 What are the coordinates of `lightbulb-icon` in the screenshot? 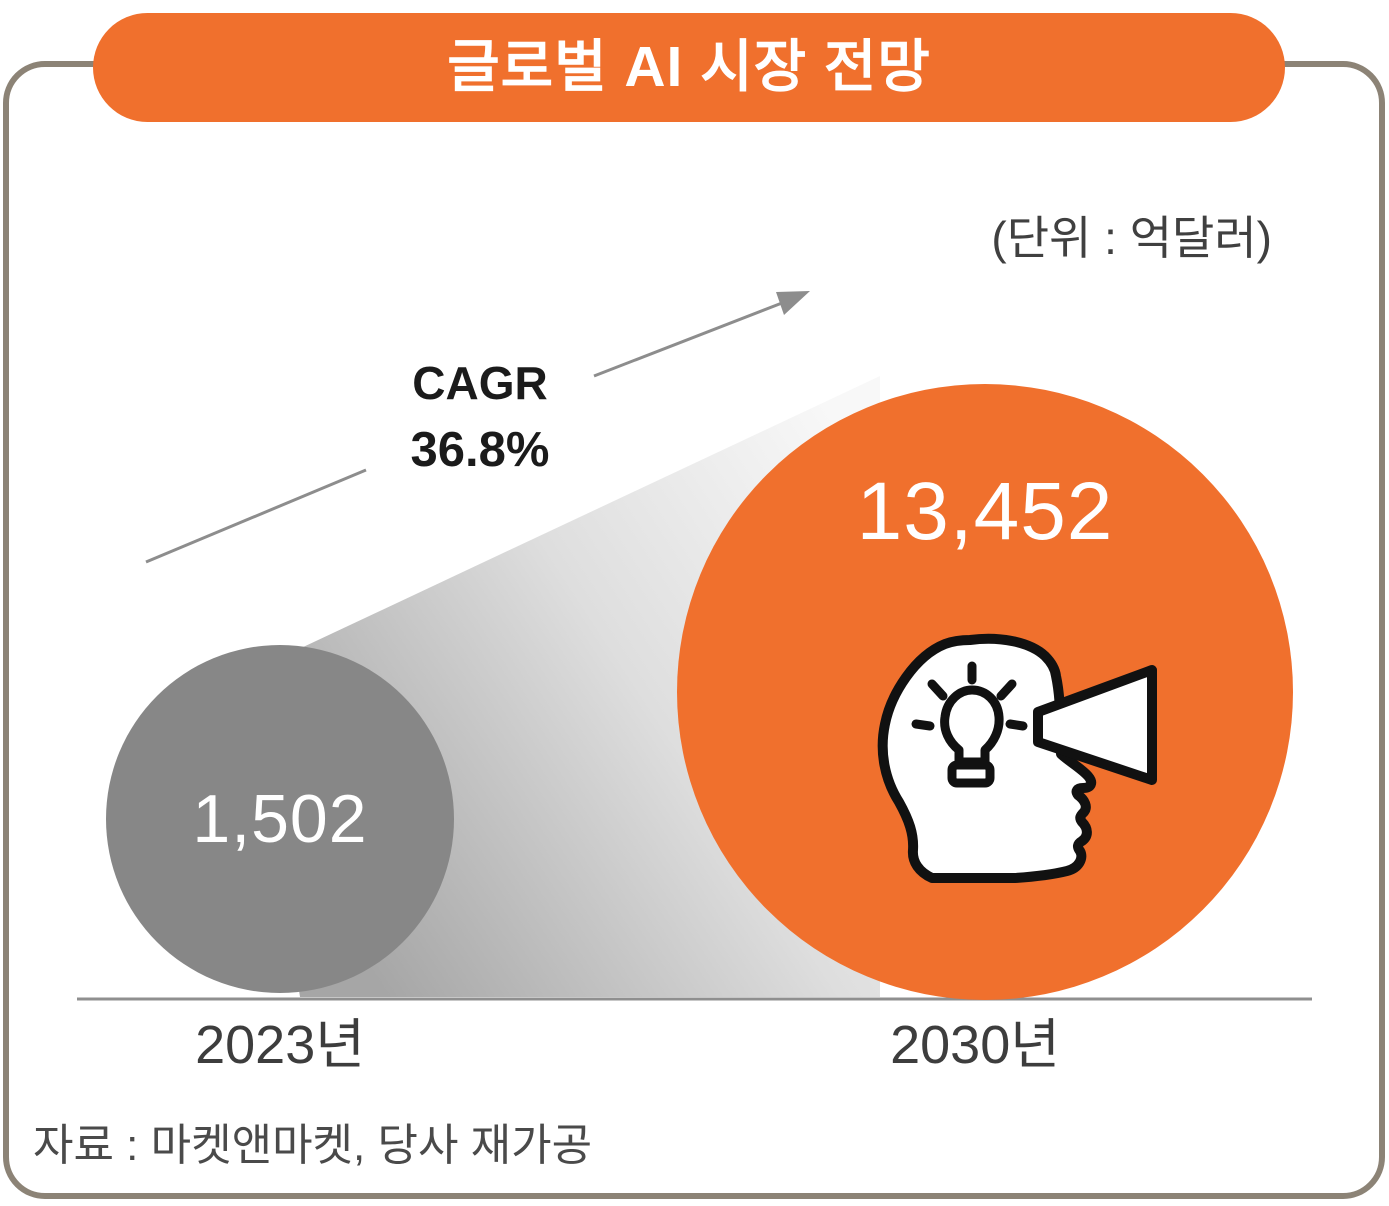 It's located at (972, 736).